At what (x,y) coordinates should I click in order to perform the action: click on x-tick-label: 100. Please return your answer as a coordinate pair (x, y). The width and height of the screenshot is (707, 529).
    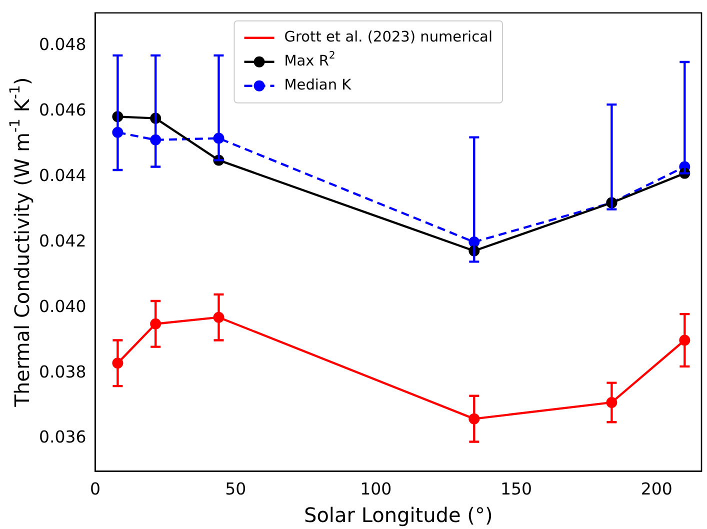
    Looking at the image, I should click on (376, 488).